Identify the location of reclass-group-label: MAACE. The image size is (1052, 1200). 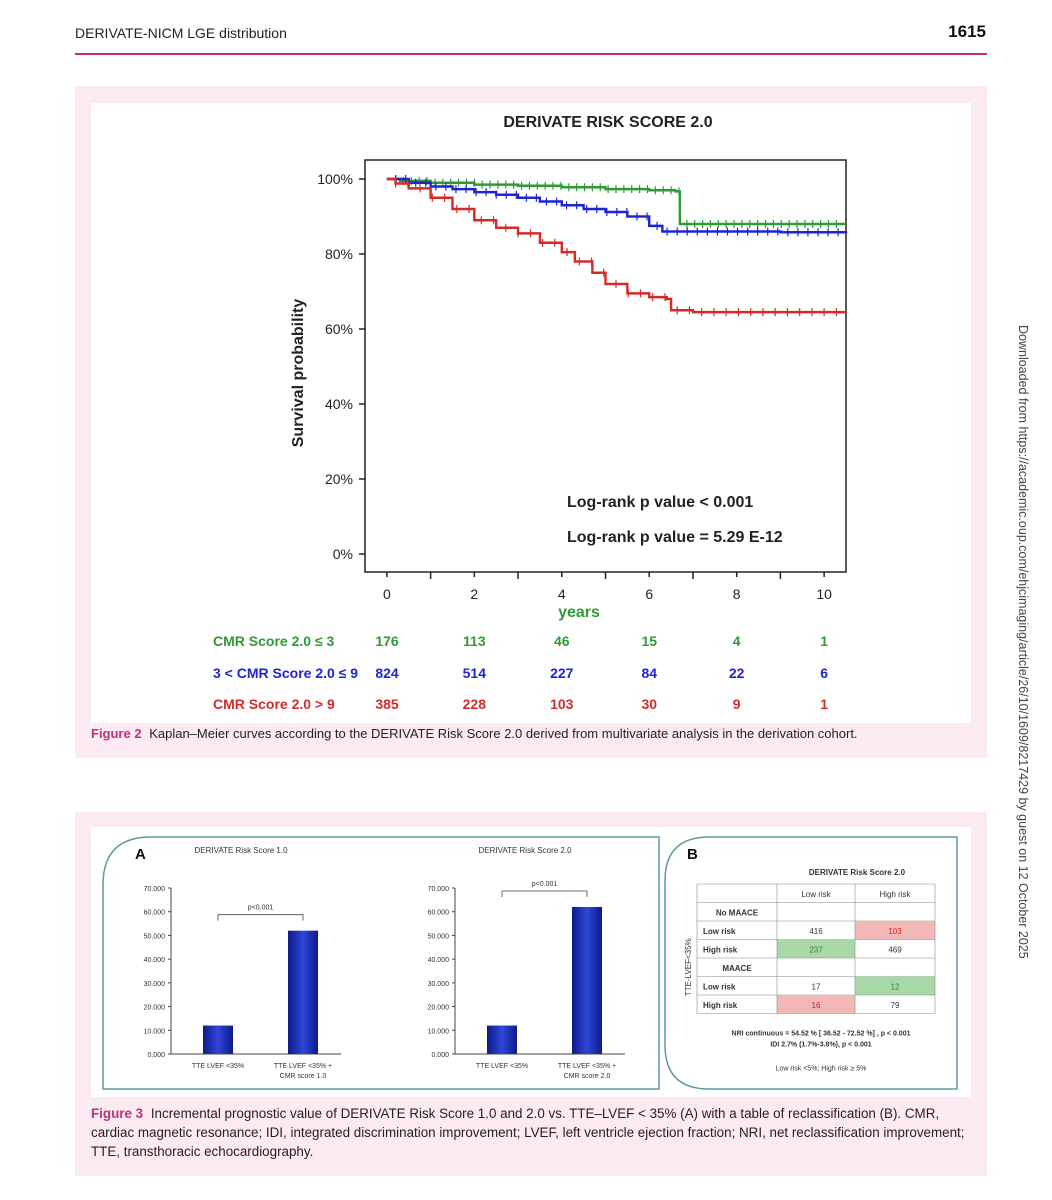
(737, 968).